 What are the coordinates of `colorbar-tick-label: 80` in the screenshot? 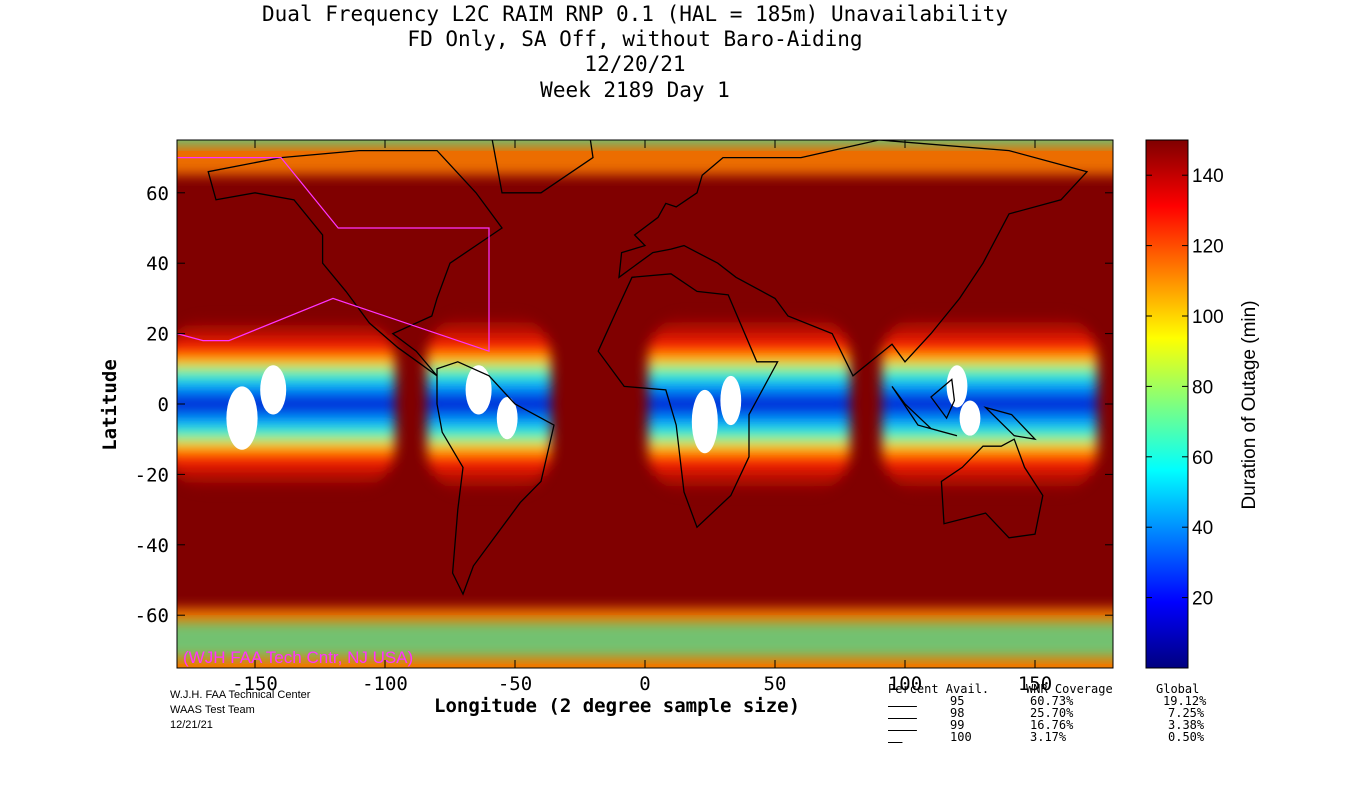 It's located at (1202, 387).